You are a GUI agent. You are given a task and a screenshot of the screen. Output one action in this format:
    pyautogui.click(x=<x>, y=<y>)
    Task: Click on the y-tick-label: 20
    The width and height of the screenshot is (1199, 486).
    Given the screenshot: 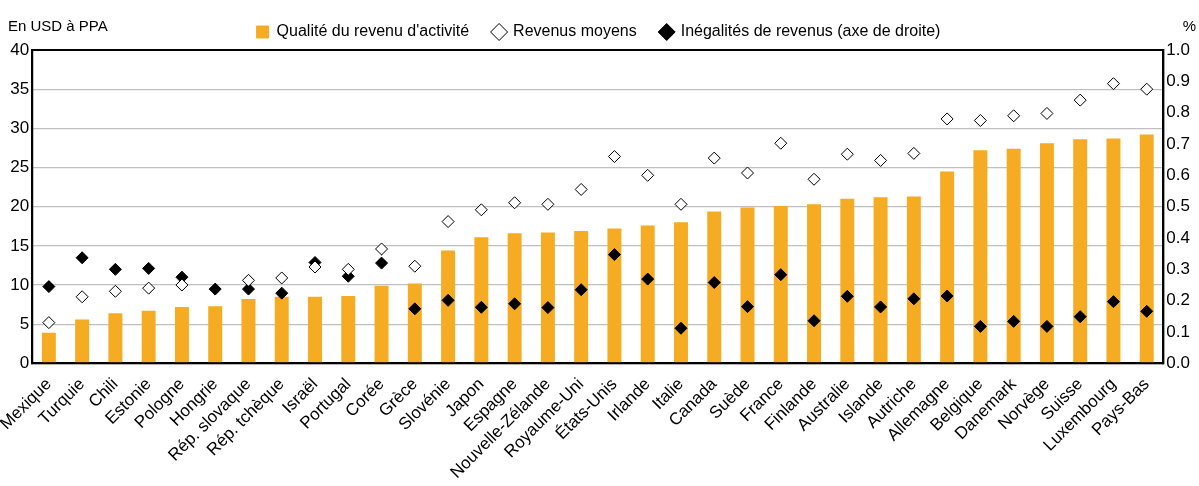 What is the action you would take?
    pyautogui.click(x=20, y=206)
    